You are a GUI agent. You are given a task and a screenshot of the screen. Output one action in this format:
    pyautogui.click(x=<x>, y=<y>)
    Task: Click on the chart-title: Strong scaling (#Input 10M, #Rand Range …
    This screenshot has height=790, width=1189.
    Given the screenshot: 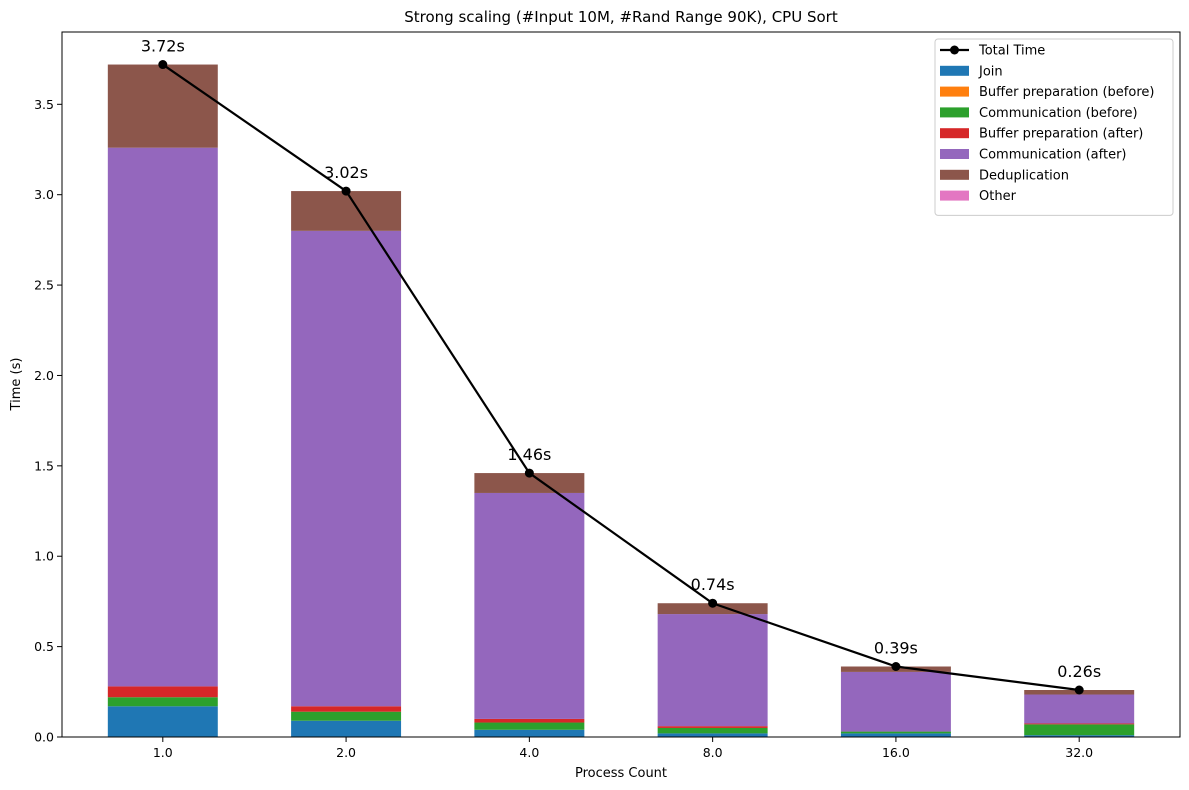 What is the action you would take?
    pyautogui.click(x=621, y=17)
    